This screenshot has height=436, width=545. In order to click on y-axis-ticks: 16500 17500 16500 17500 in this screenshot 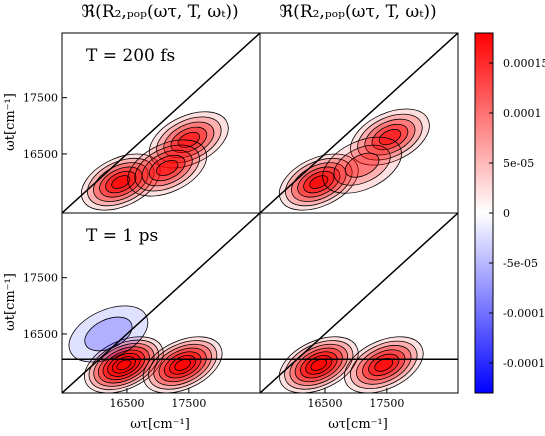, I will do `click(45, 216)`.